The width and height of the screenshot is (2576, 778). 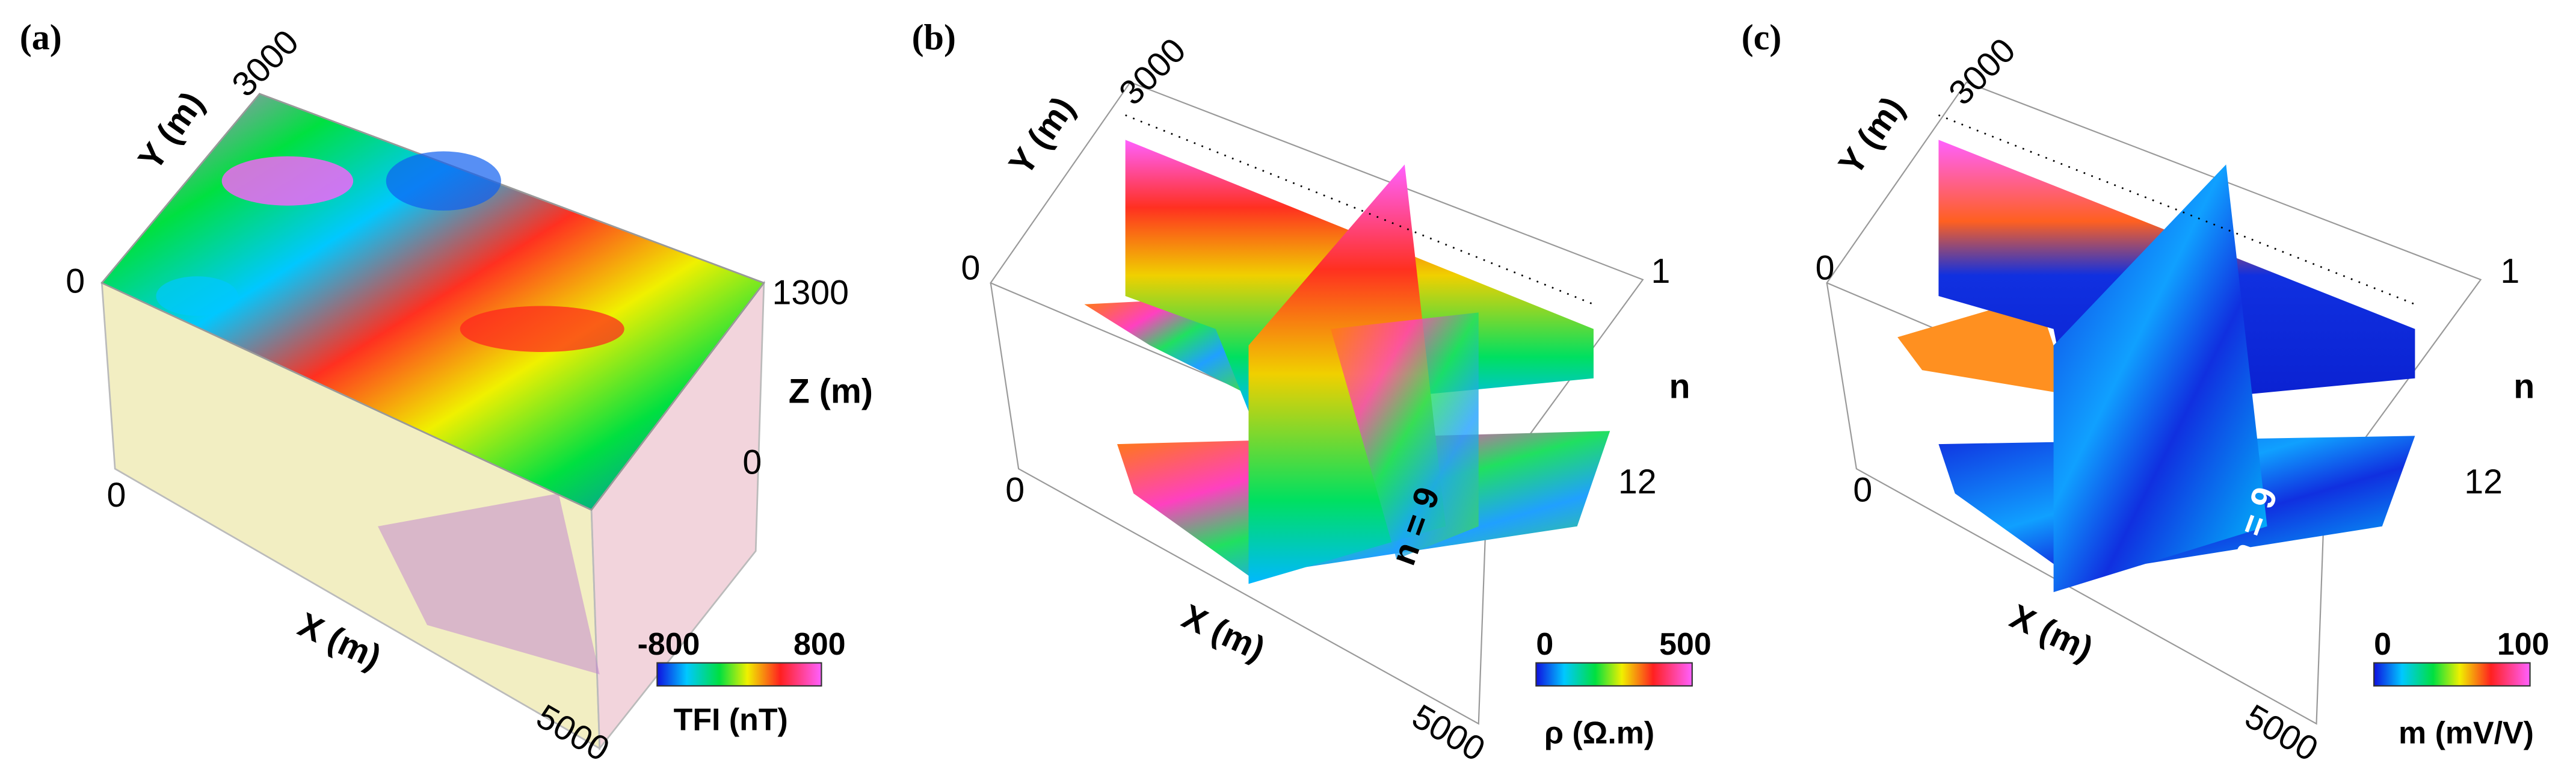 I want to click on colorbar-label: 100, so click(x=2523, y=644).